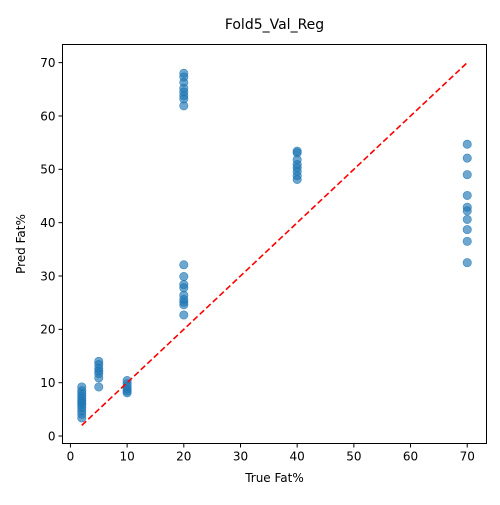 Image resolution: width=500 pixels, height=505 pixels. Describe the element at coordinates (47, 63) in the screenshot. I see `y-tick-label: 70` at that location.